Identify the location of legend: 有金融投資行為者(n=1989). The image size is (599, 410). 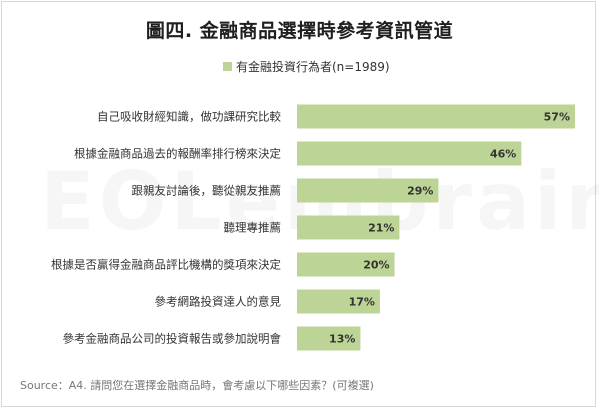
(306, 66).